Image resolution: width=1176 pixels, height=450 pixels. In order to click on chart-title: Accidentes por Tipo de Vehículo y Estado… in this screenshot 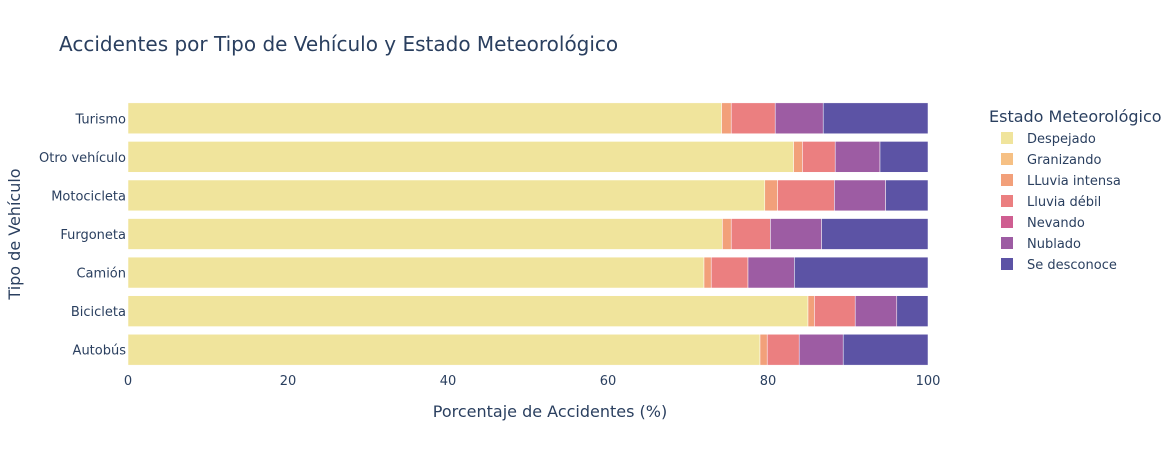, I will do `click(338, 44)`.